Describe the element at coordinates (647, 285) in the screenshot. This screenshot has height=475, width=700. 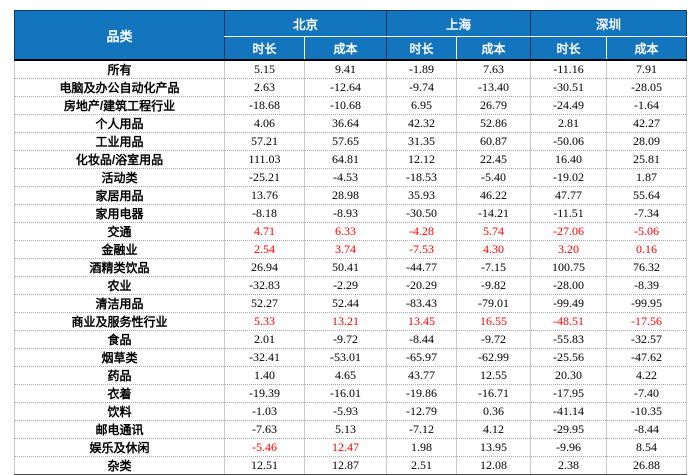
I see `value-cell: -8.39` at that location.